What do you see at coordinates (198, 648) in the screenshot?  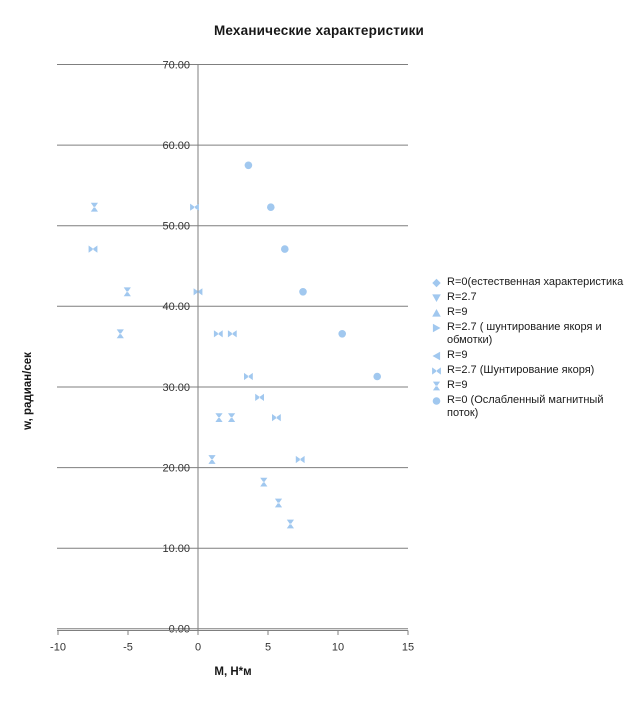 I see `x-tick-label: 0` at bounding box center [198, 648].